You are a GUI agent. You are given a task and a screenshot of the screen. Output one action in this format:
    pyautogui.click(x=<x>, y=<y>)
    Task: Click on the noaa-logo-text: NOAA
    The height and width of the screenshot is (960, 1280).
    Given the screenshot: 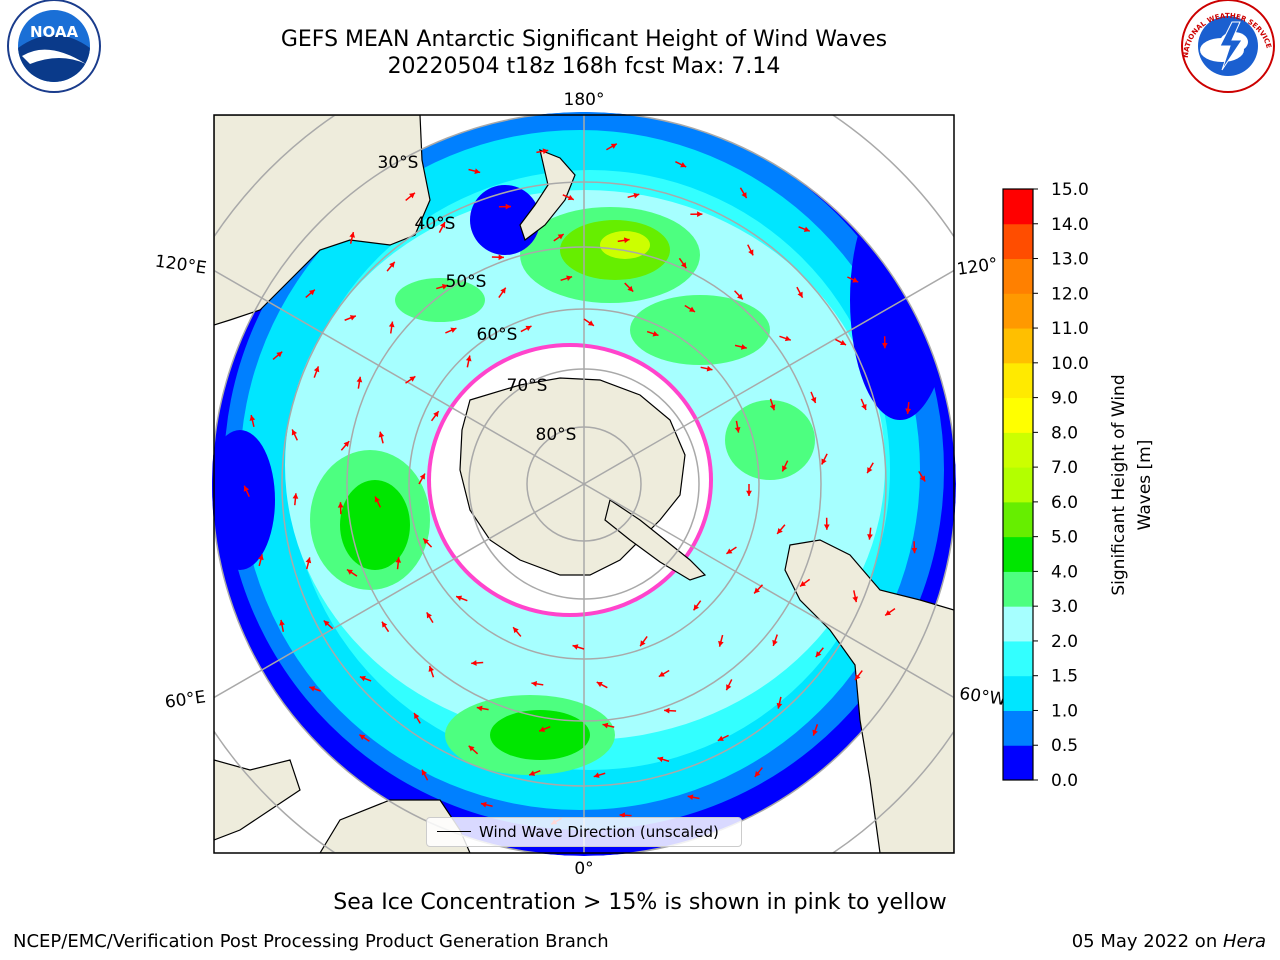 What is the action you would take?
    pyautogui.click(x=54, y=32)
    